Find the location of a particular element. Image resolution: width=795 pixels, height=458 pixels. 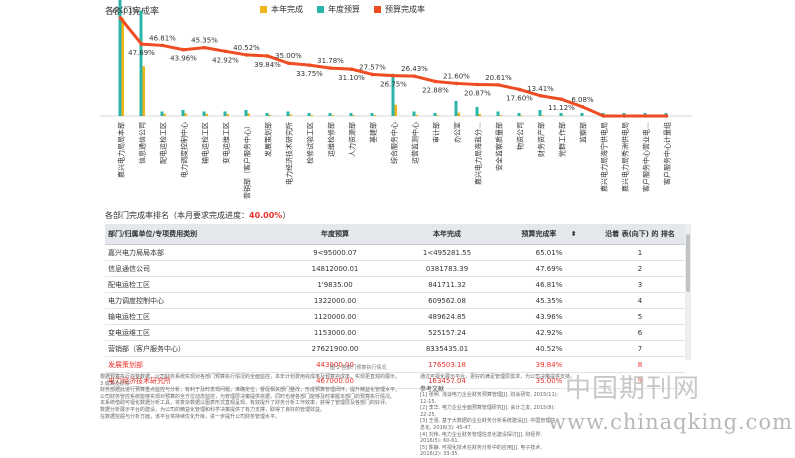

rate-data-label: 20.87% is located at coordinates (477, 94).